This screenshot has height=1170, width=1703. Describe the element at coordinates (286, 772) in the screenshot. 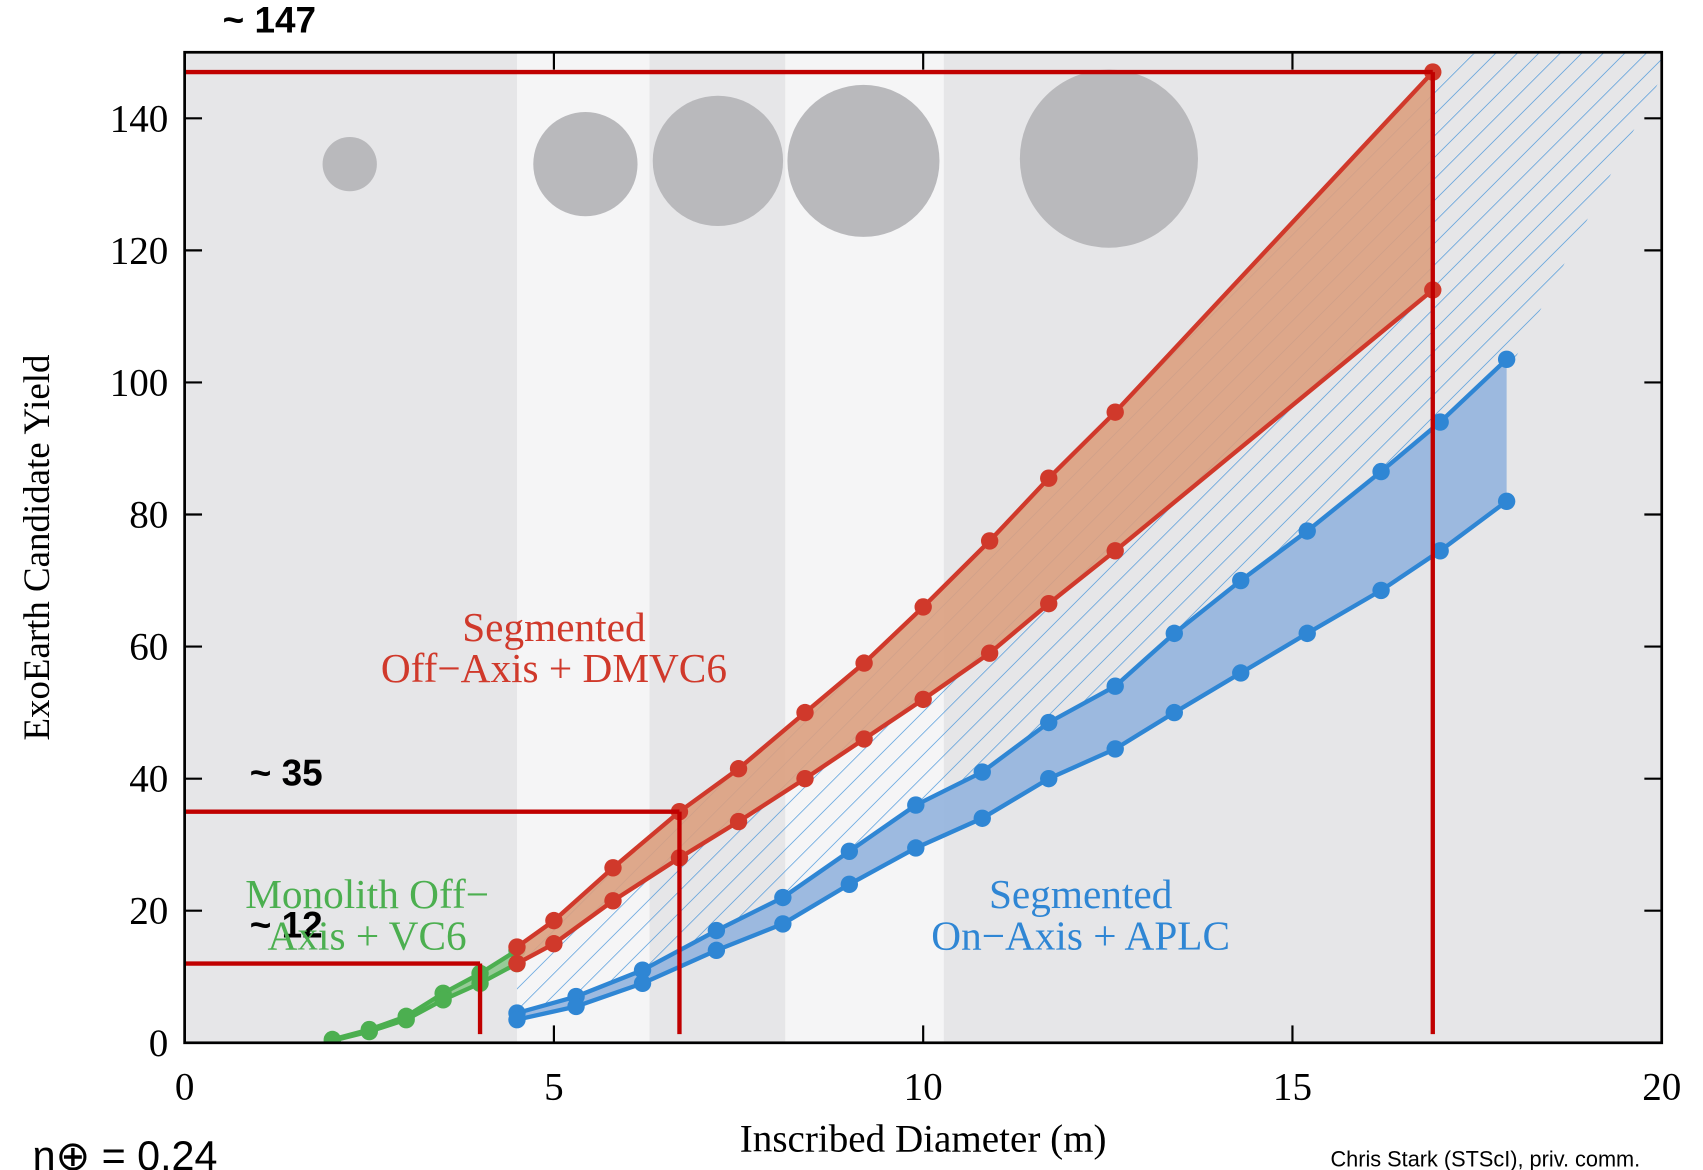

I see `annotation-label: ~ 35` at that location.